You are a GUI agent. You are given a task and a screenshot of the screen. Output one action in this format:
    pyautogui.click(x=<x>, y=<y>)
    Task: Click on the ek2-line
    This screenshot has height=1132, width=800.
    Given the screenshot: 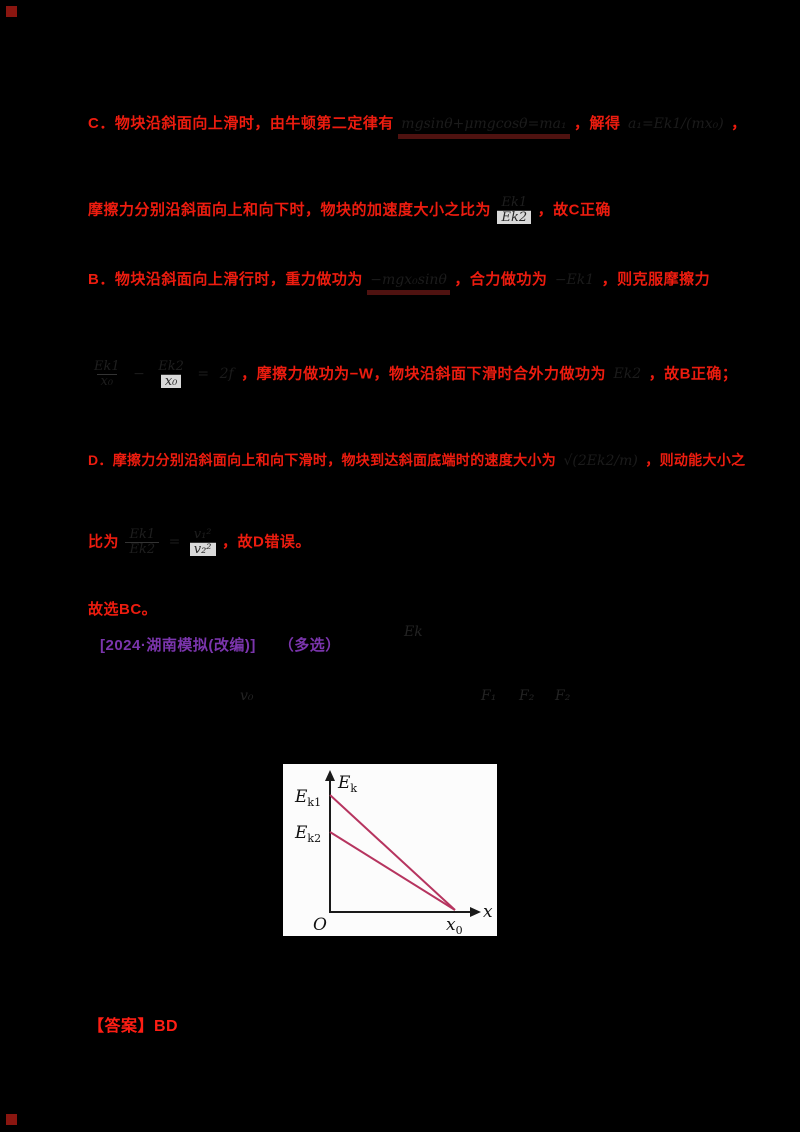 What is the action you would take?
    pyautogui.click(x=392, y=871)
    